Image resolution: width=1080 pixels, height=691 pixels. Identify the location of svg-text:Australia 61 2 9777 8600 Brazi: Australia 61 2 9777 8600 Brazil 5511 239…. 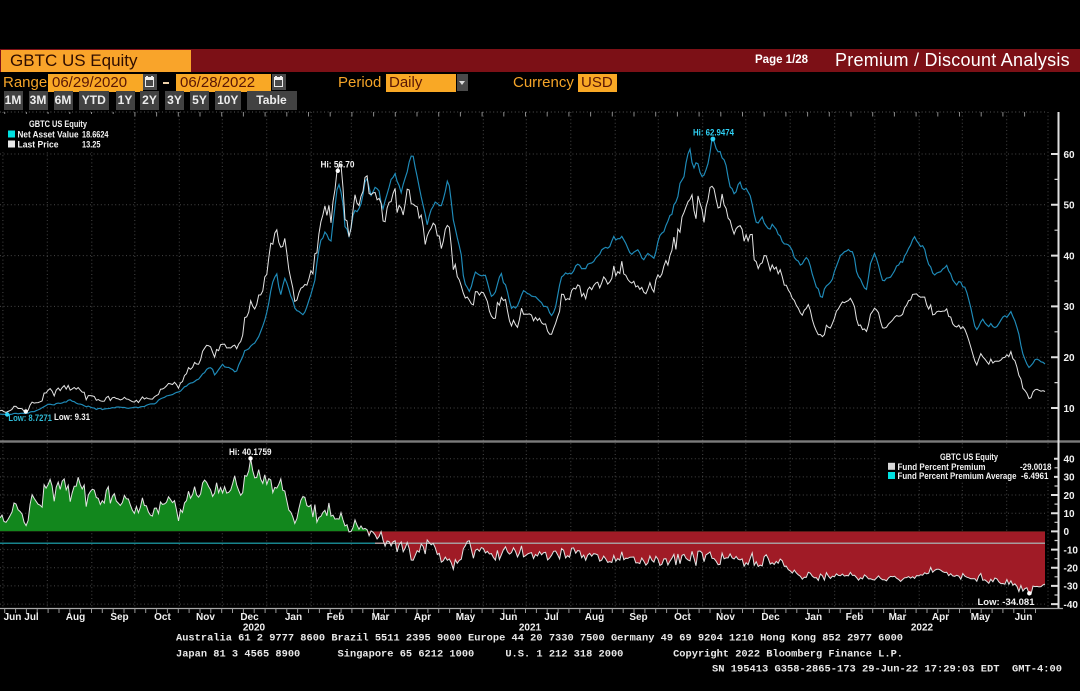
(539, 639).